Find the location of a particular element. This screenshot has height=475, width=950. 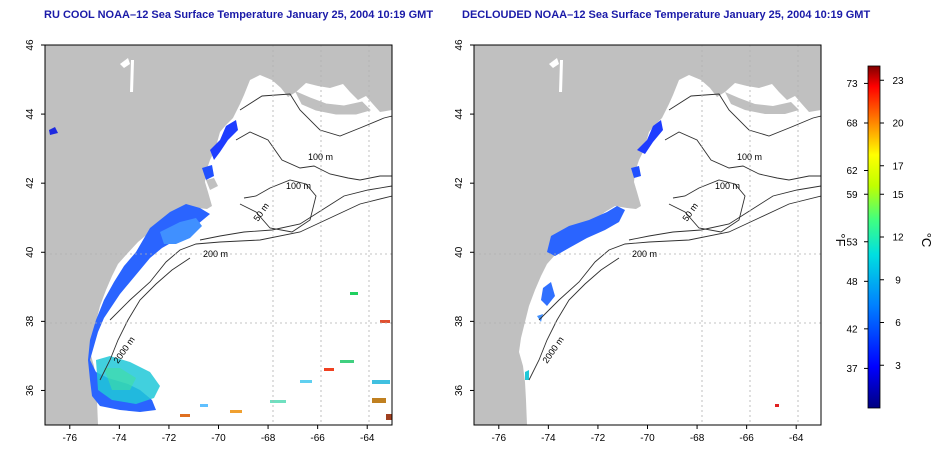

celsius-tick-label: 15 is located at coordinates (898, 195).